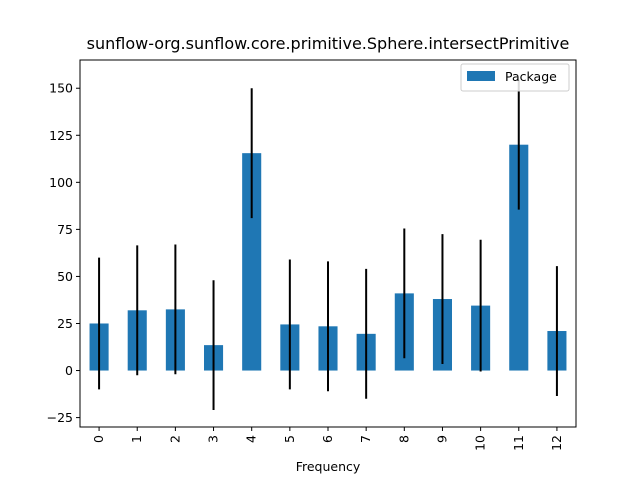  I want to click on legend: Package, so click(515, 77).